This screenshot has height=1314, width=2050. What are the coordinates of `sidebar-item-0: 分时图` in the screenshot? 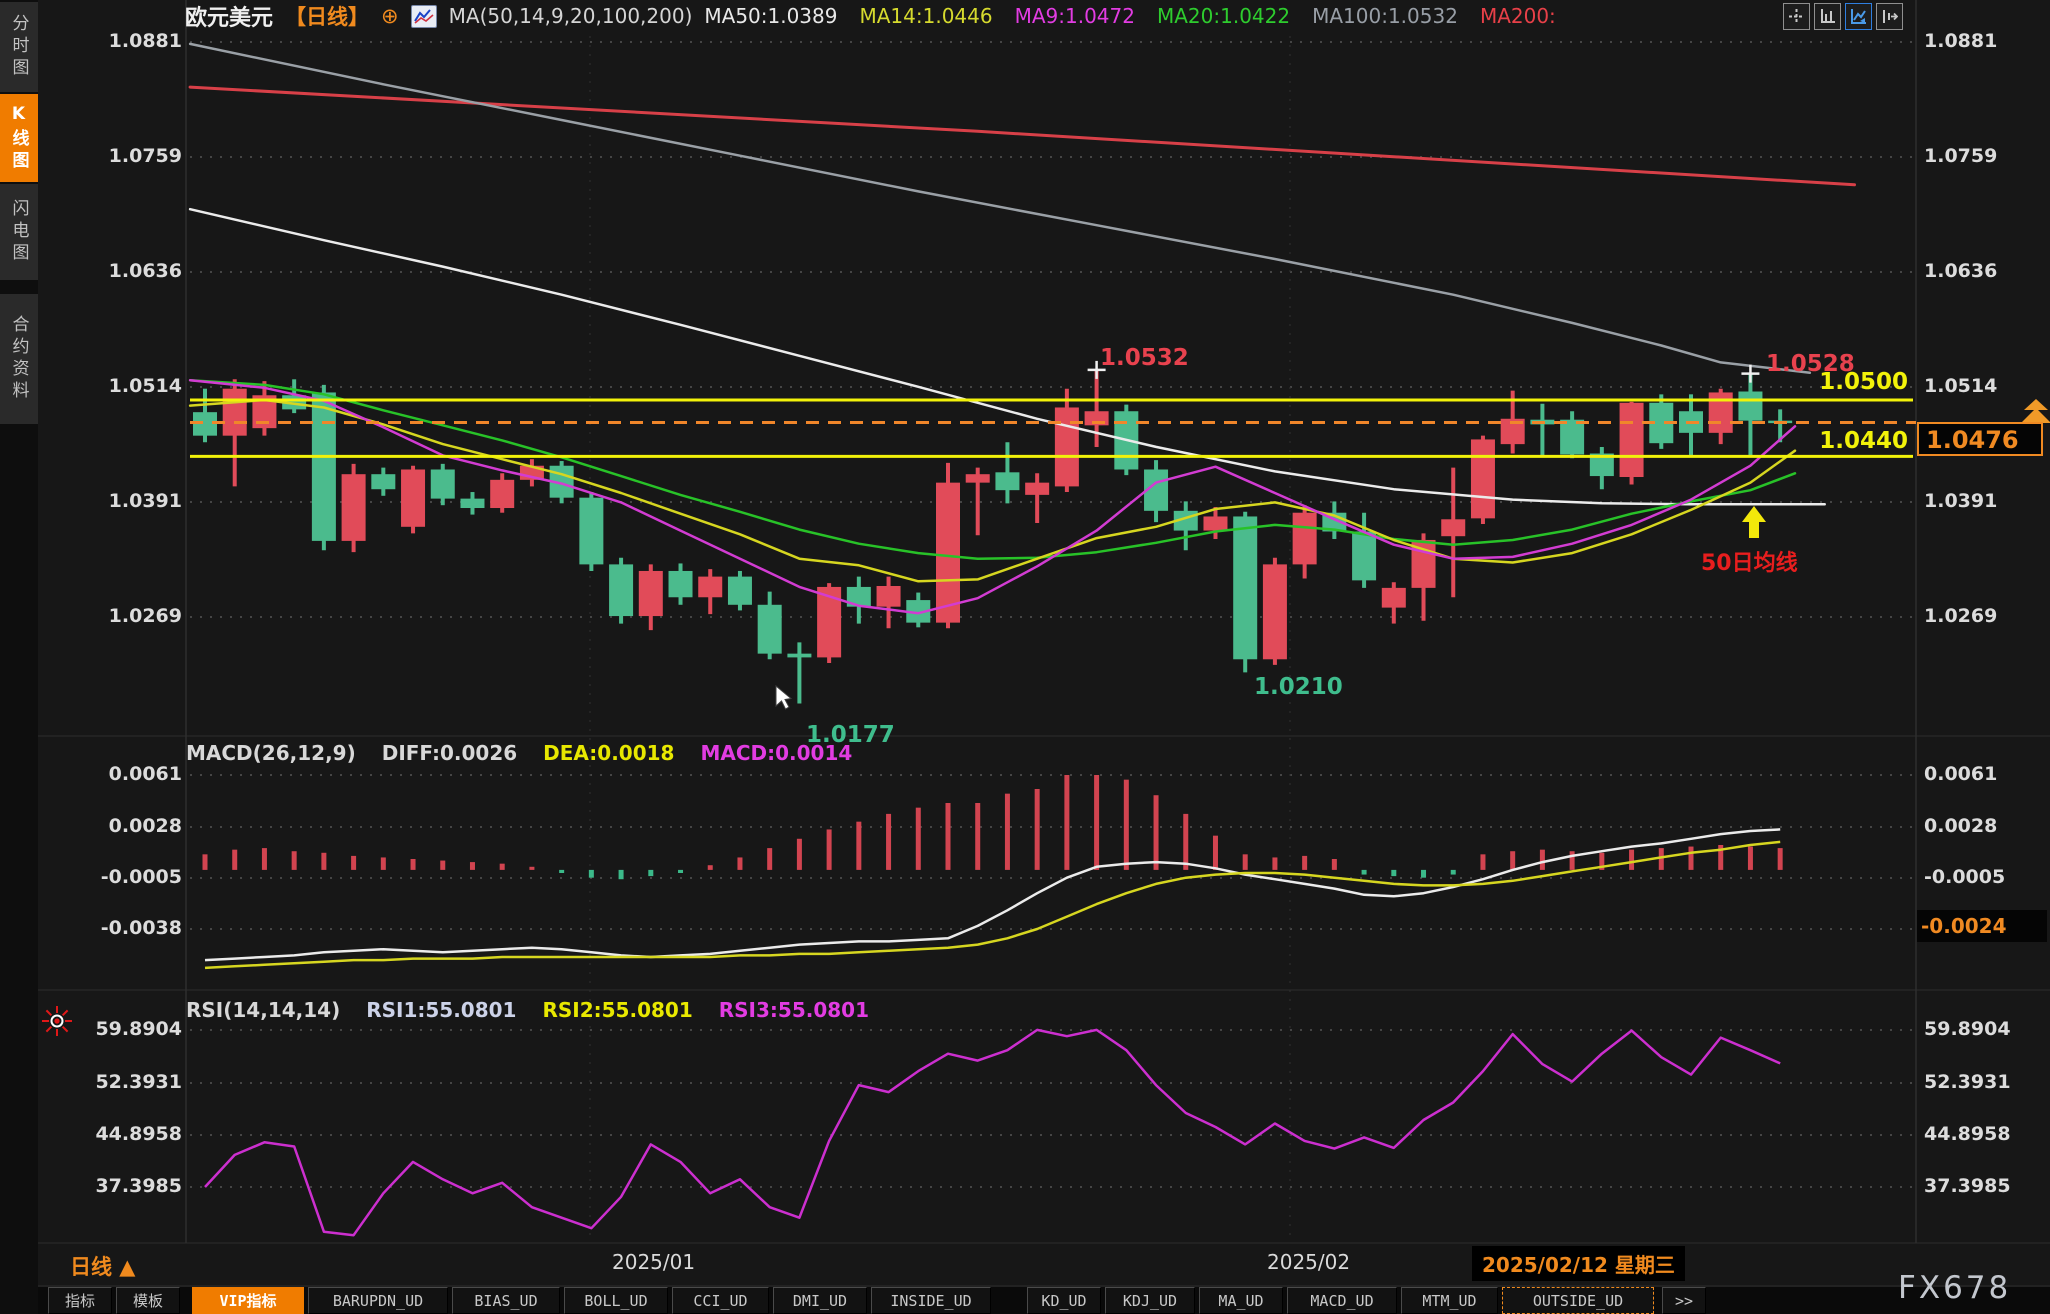 It's located at (19, 47).